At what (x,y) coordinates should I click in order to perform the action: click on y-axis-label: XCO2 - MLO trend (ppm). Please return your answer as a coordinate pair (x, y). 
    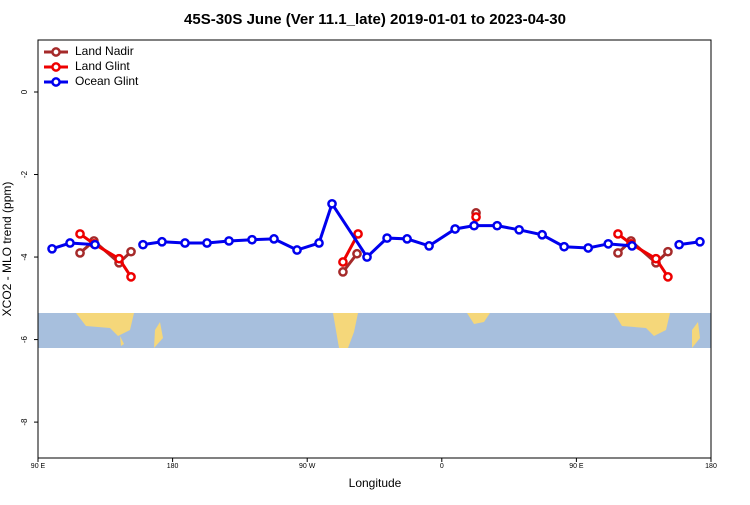
    Looking at the image, I should click on (7, 249).